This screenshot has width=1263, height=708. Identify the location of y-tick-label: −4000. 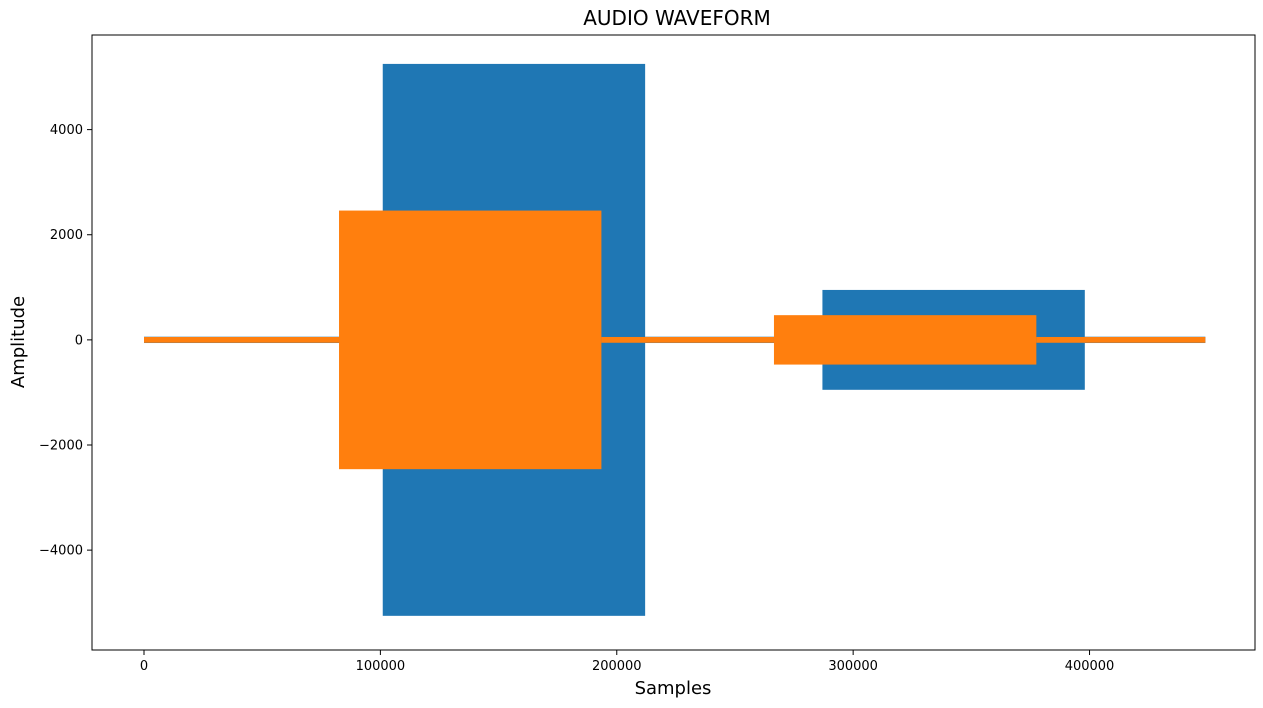
(61, 551).